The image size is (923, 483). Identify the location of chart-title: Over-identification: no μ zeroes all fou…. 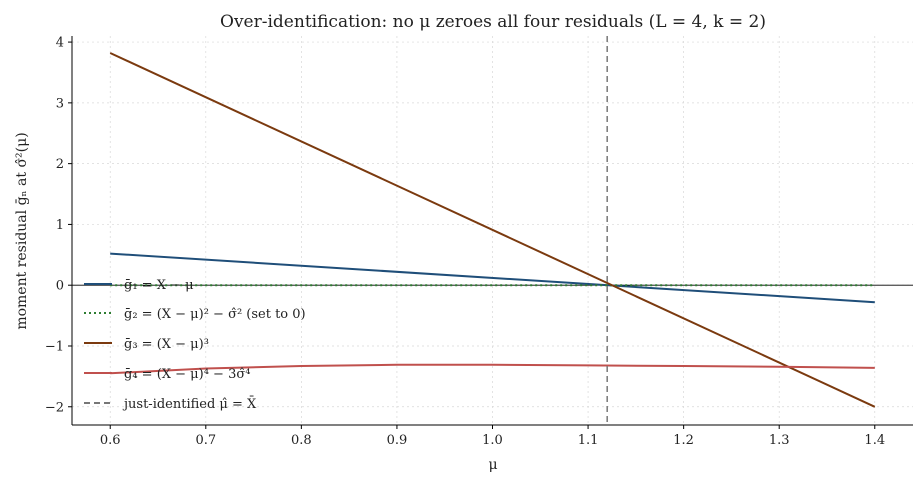
(493, 22).